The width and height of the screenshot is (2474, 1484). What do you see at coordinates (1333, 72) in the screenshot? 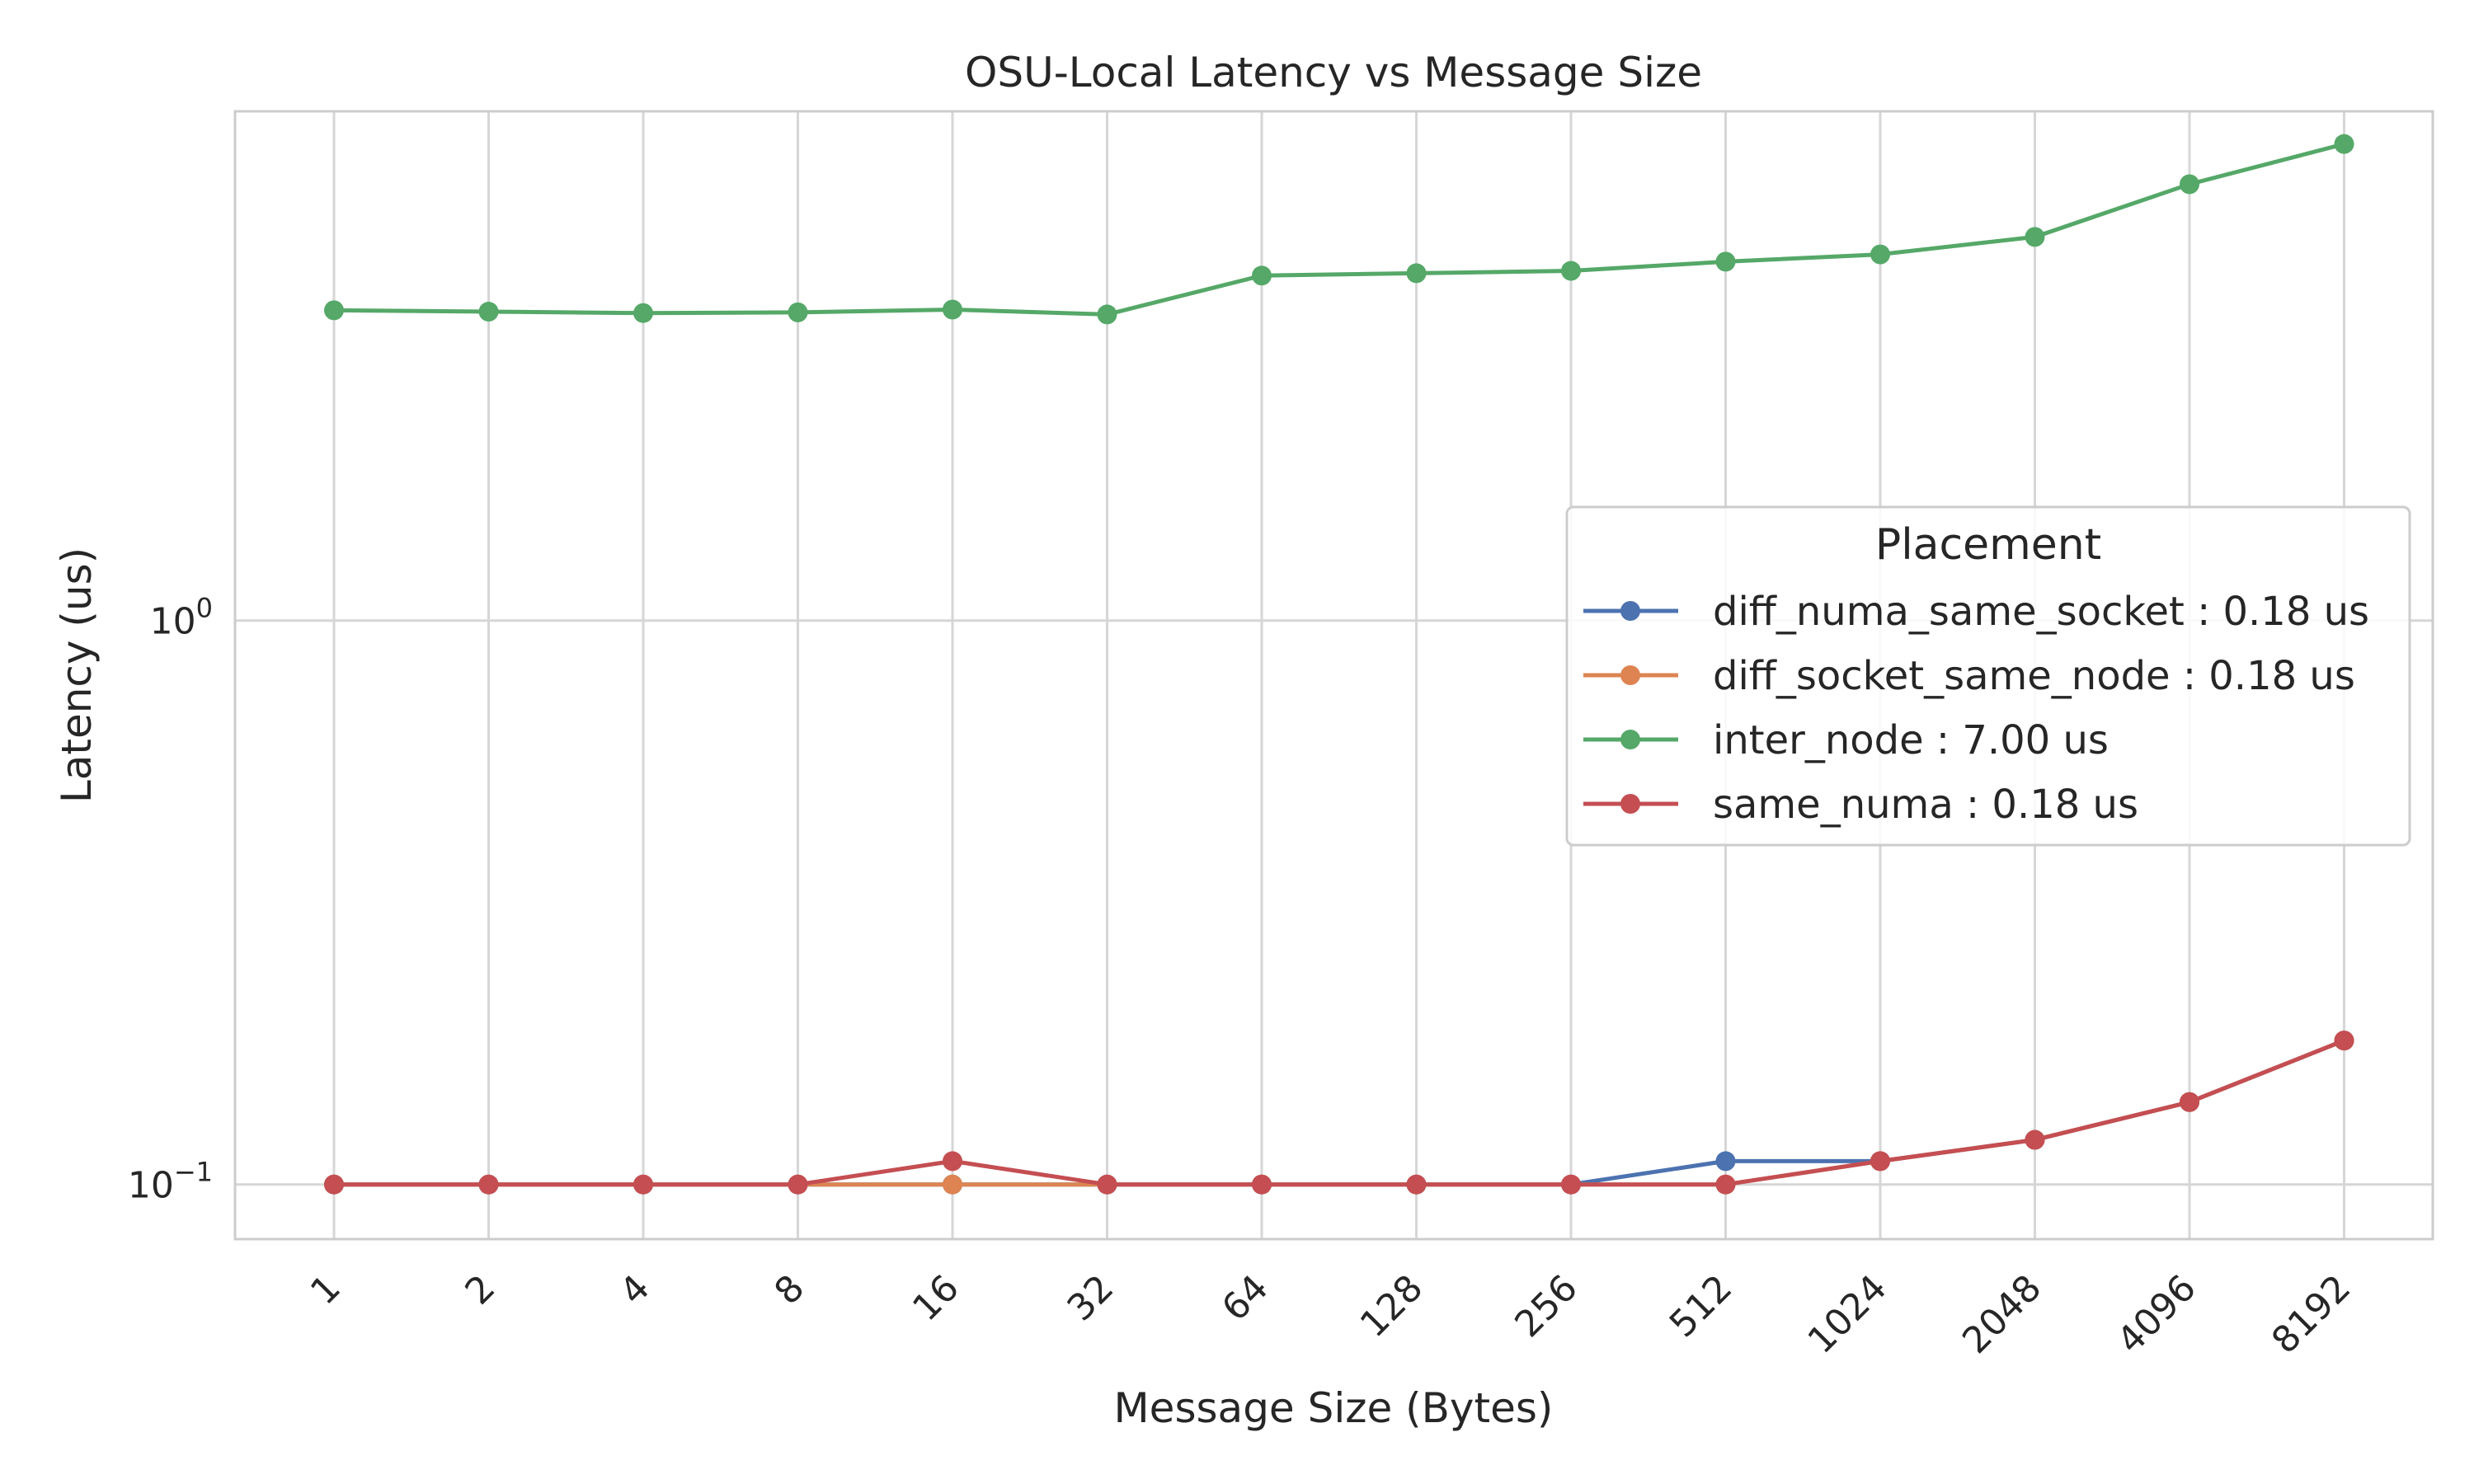
I see `chart-title: OSU-Local Latency vs Message Size` at bounding box center [1333, 72].